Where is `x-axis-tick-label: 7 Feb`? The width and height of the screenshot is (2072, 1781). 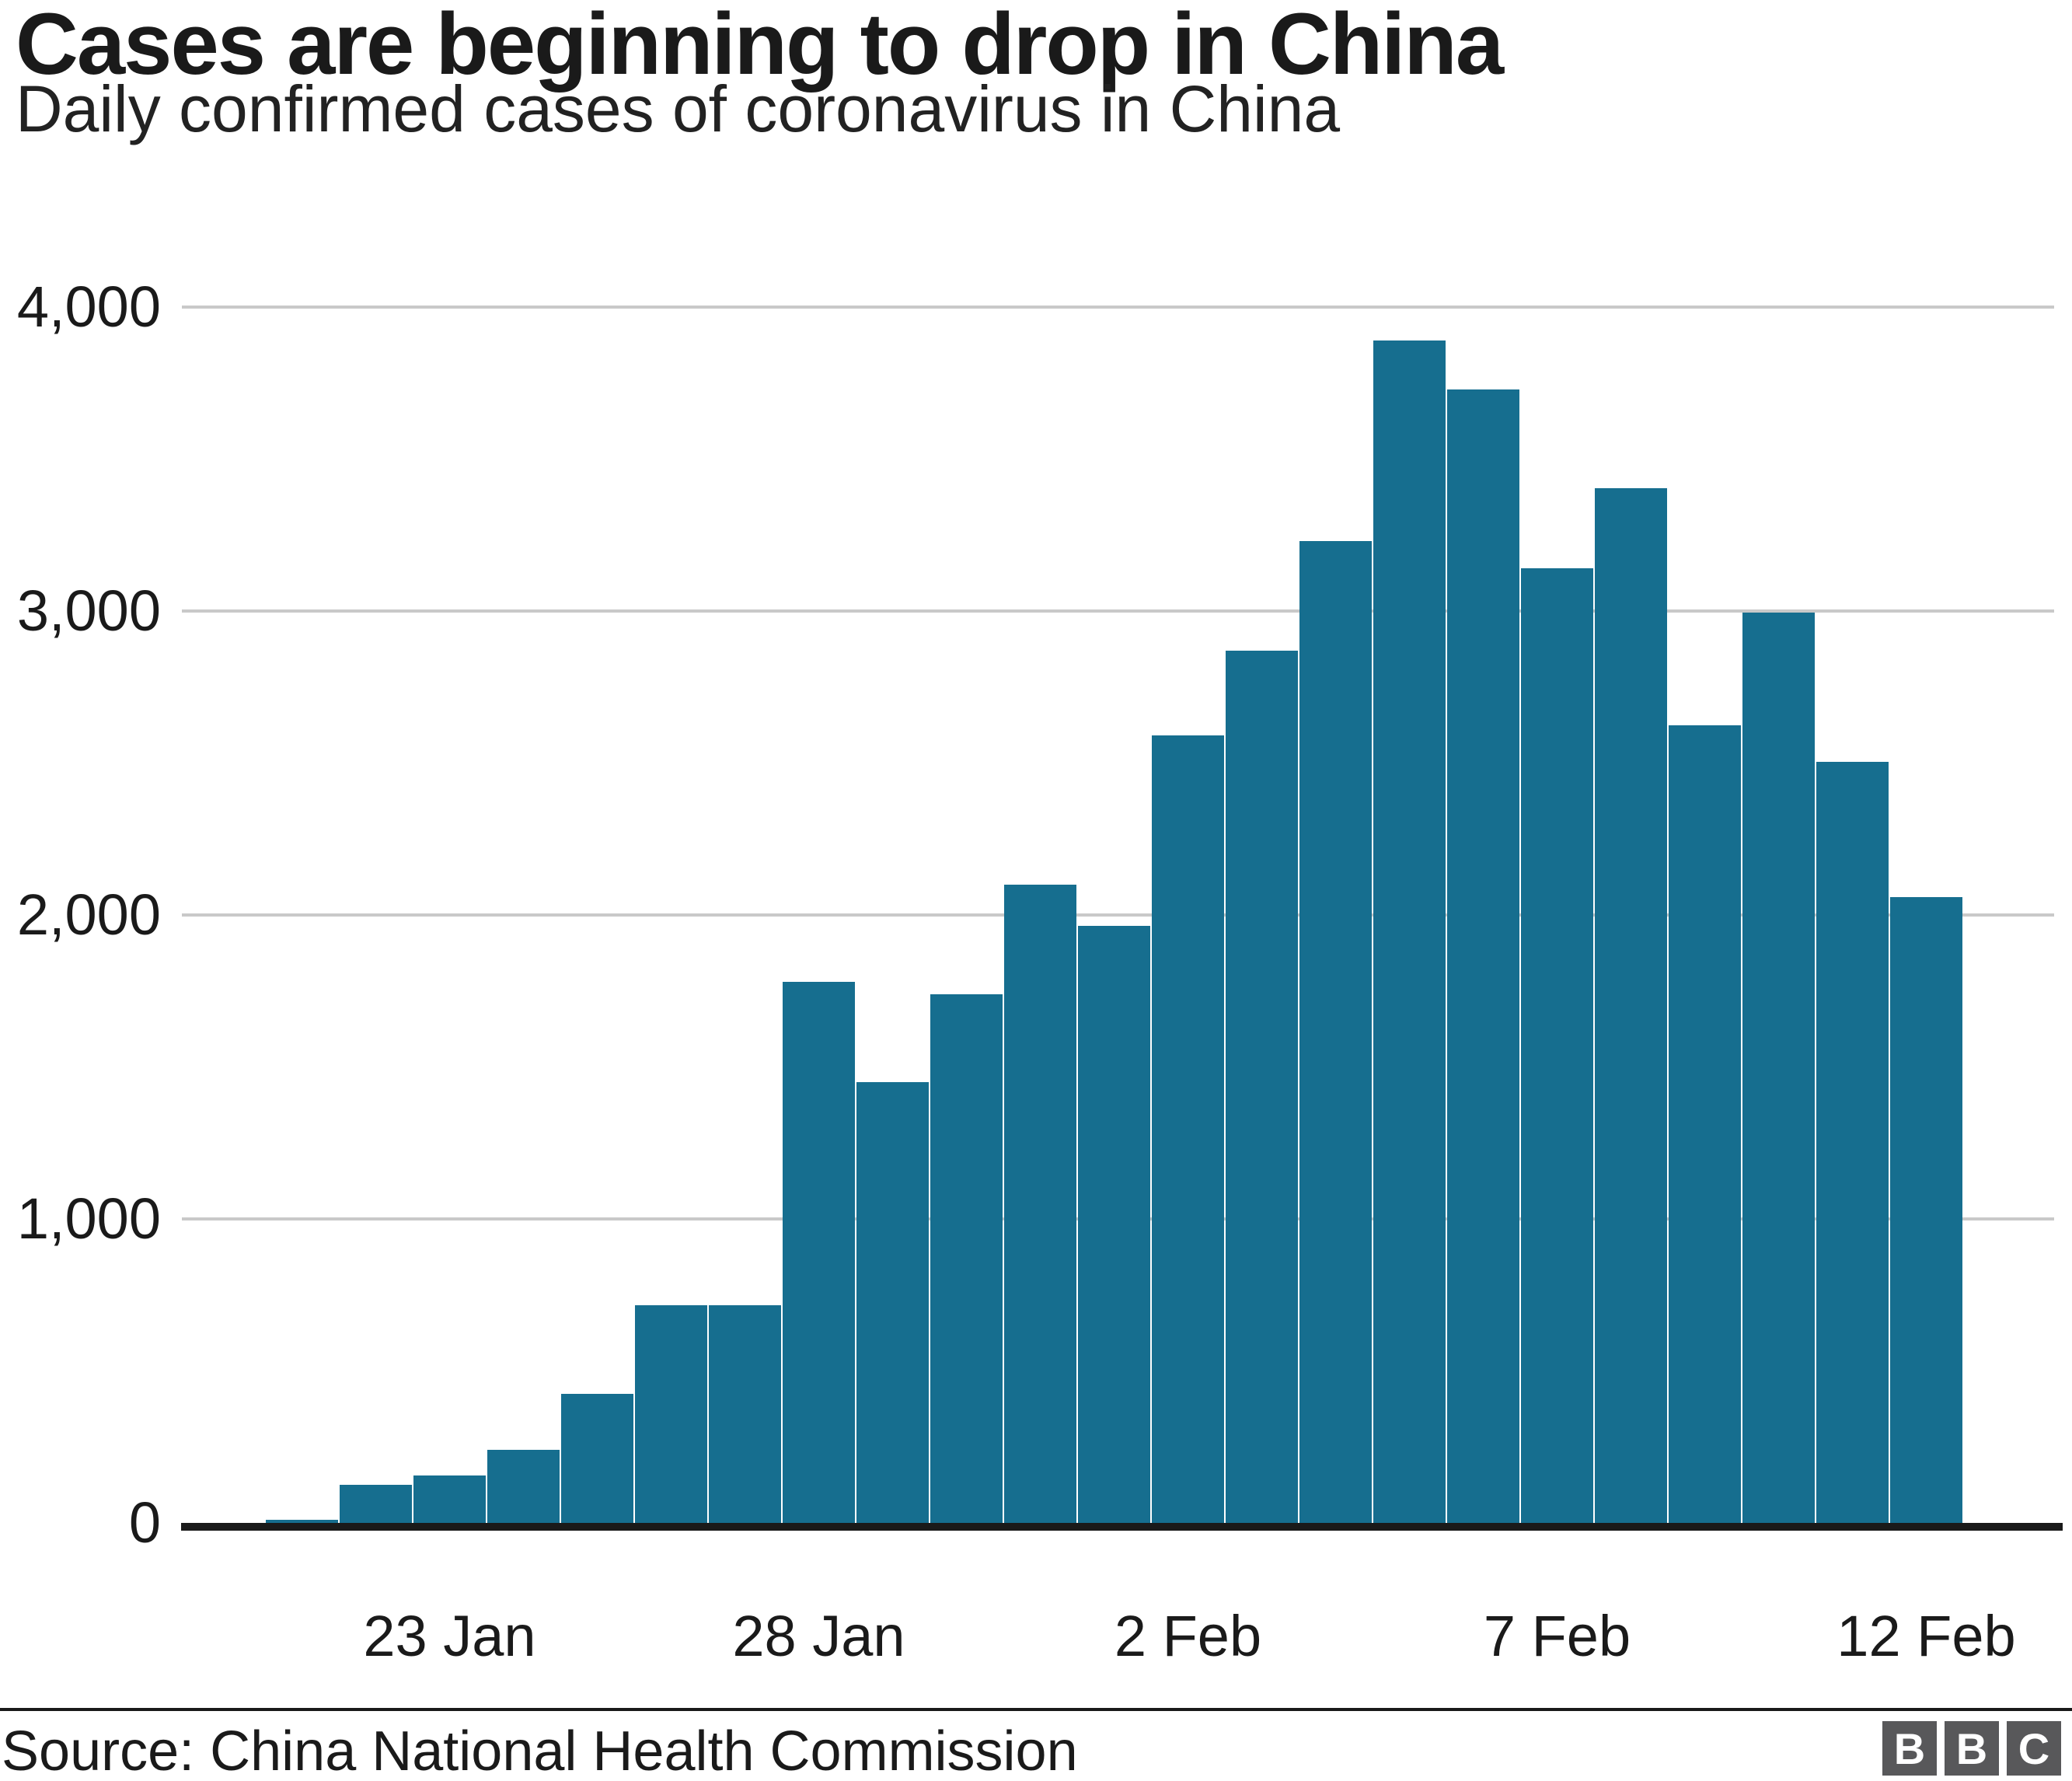
x-axis-tick-label: 7 Feb is located at coordinates (1557, 1636).